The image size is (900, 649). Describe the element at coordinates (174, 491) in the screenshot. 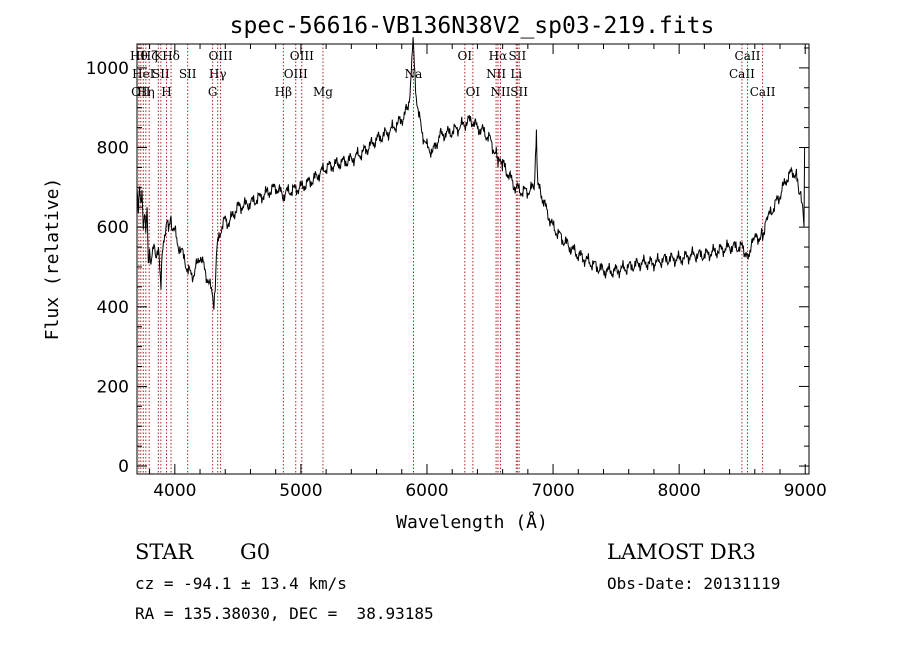

I see `x-tick-label: 4000` at that location.